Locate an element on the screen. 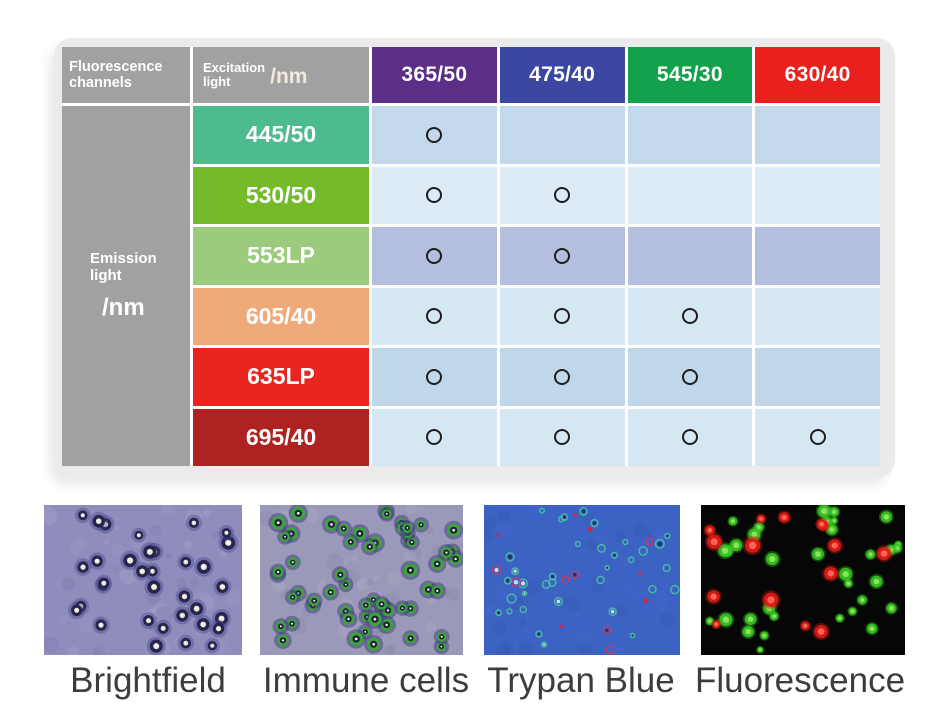 Image resolution: width=952 pixels, height=727 pixels. matrix-cell-553LP-475/40 is located at coordinates (562, 256).